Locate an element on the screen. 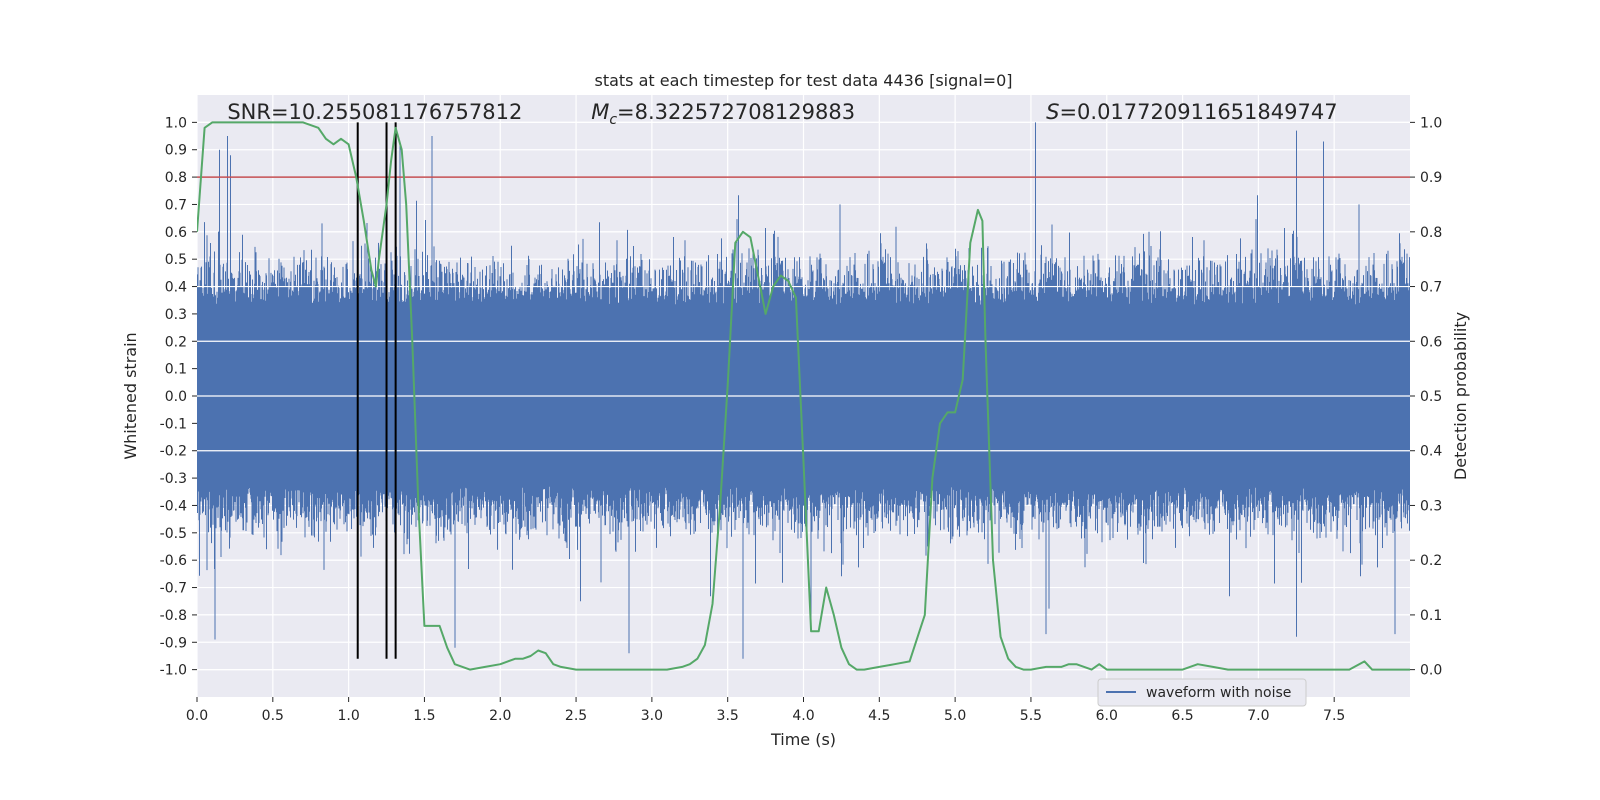 The image size is (1600, 800). y-tick-label: 0.3 is located at coordinates (176, 315).